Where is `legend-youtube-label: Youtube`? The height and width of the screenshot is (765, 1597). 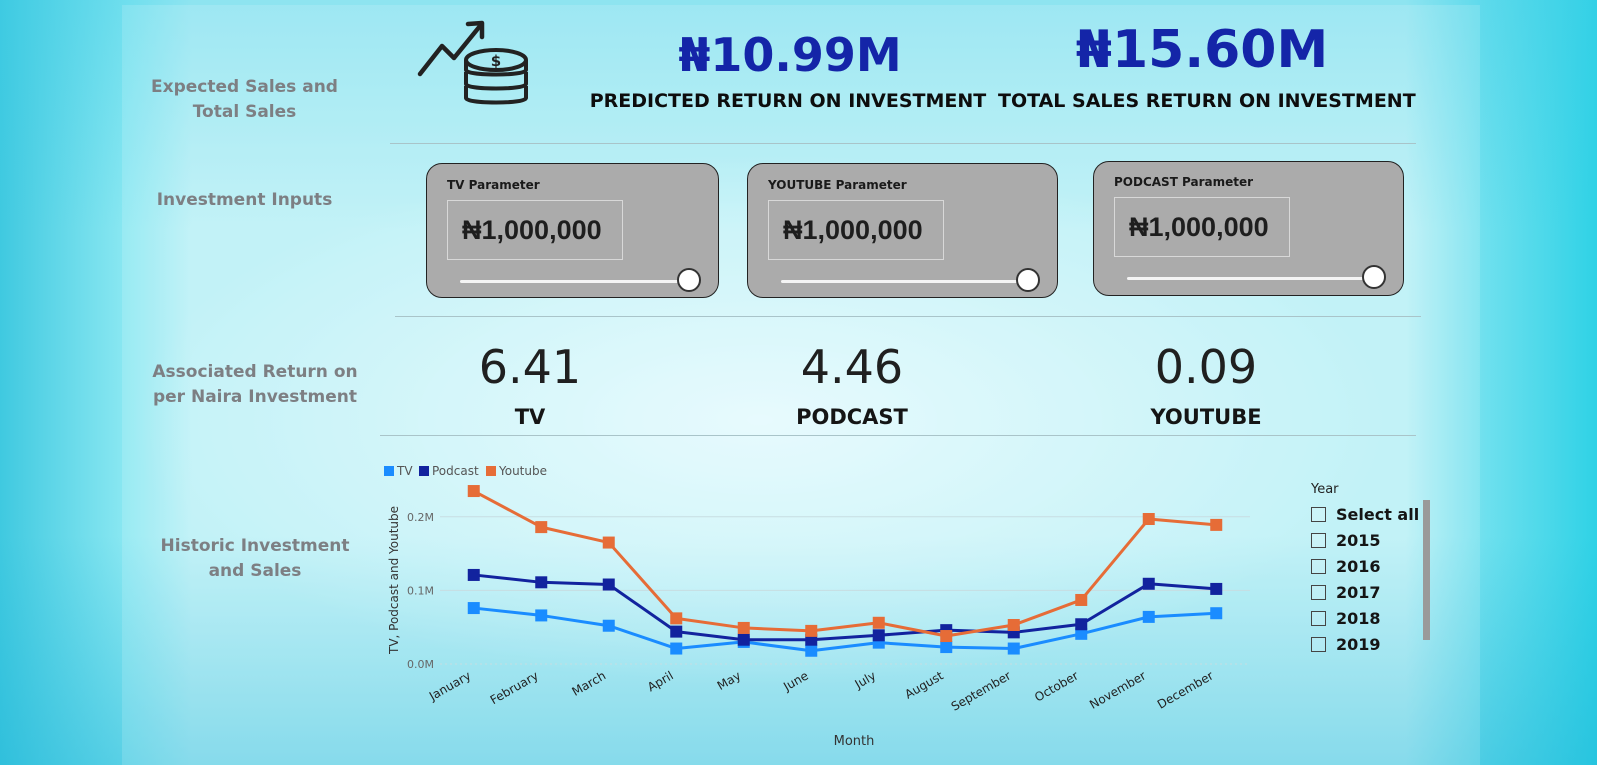
legend-youtube-label: Youtube is located at coordinates (523, 471).